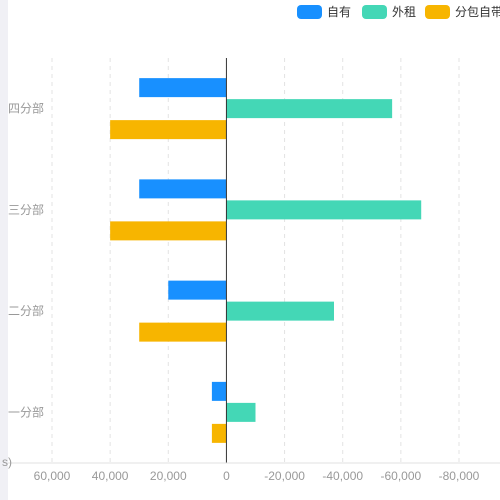  What do you see at coordinates (26, 108) in the screenshot?
I see `category-label: 四分部` at bounding box center [26, 108].